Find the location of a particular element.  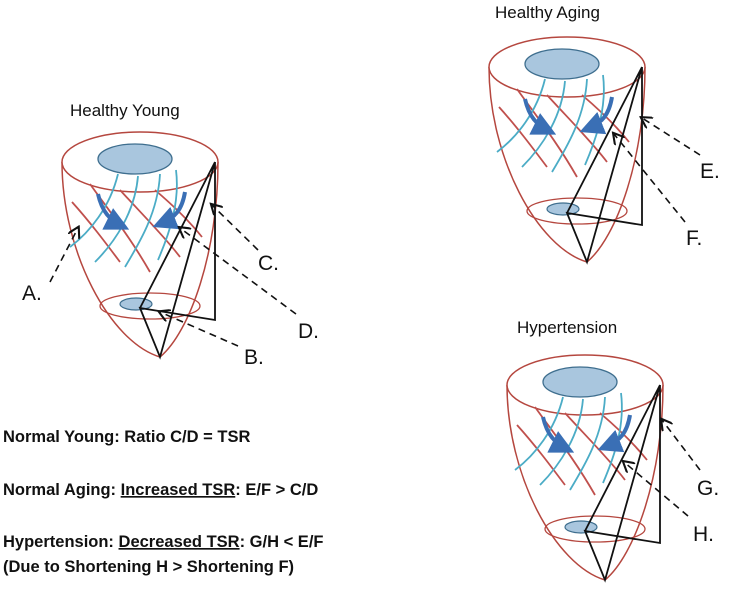

note-text: Hypertension: is located at coordinates (61, 542).